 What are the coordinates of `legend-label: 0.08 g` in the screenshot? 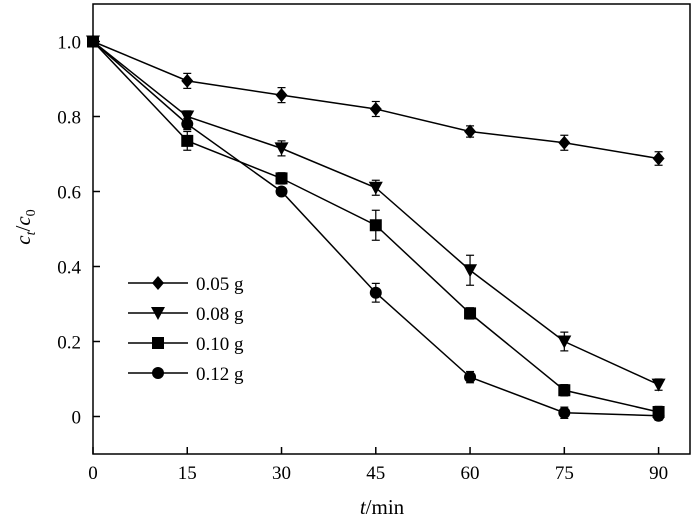 It's located at (220, 314).